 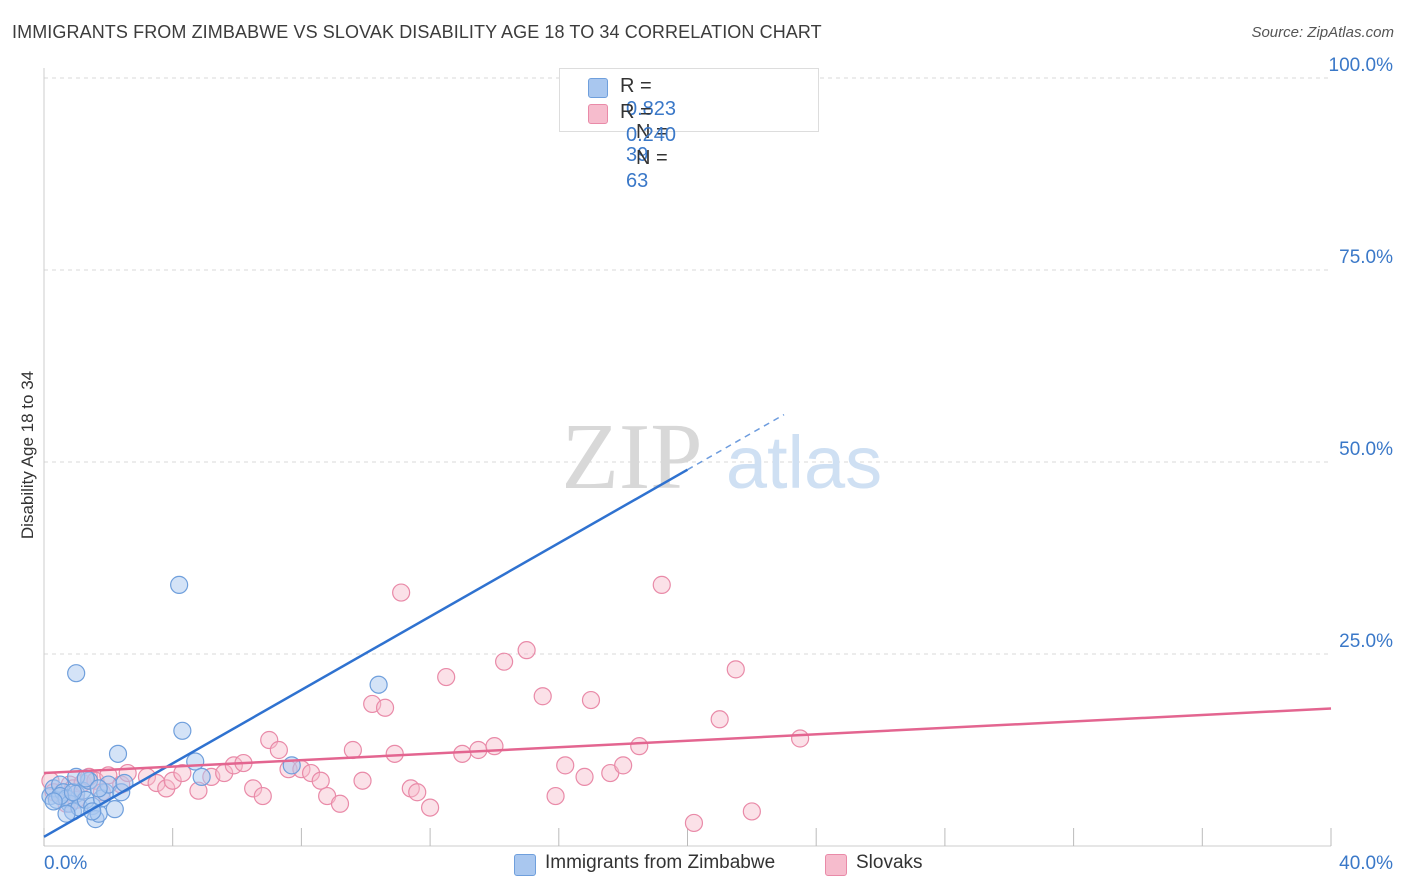 I want to click on legend-r-value-zimbabwe: 0.823, so click(x=651, y=109).